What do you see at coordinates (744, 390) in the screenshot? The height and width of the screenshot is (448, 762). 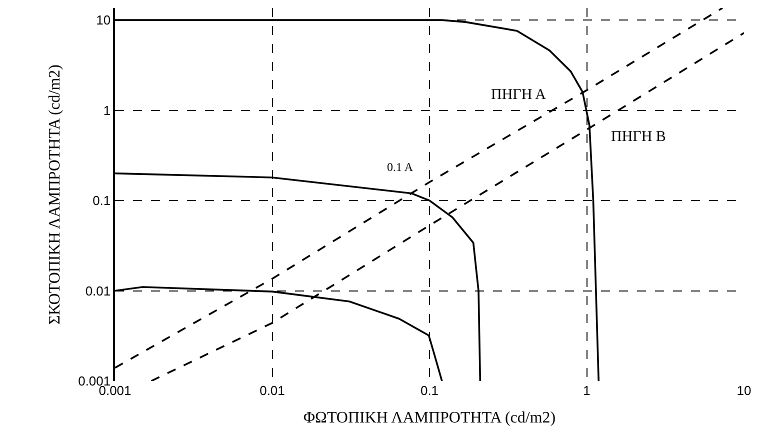 I see `x-tick-label: 10` at bounding box center [744, 390].